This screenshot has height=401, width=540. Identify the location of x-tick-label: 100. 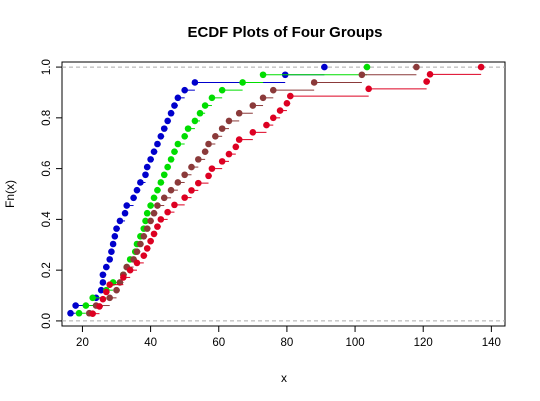
(354, 343).